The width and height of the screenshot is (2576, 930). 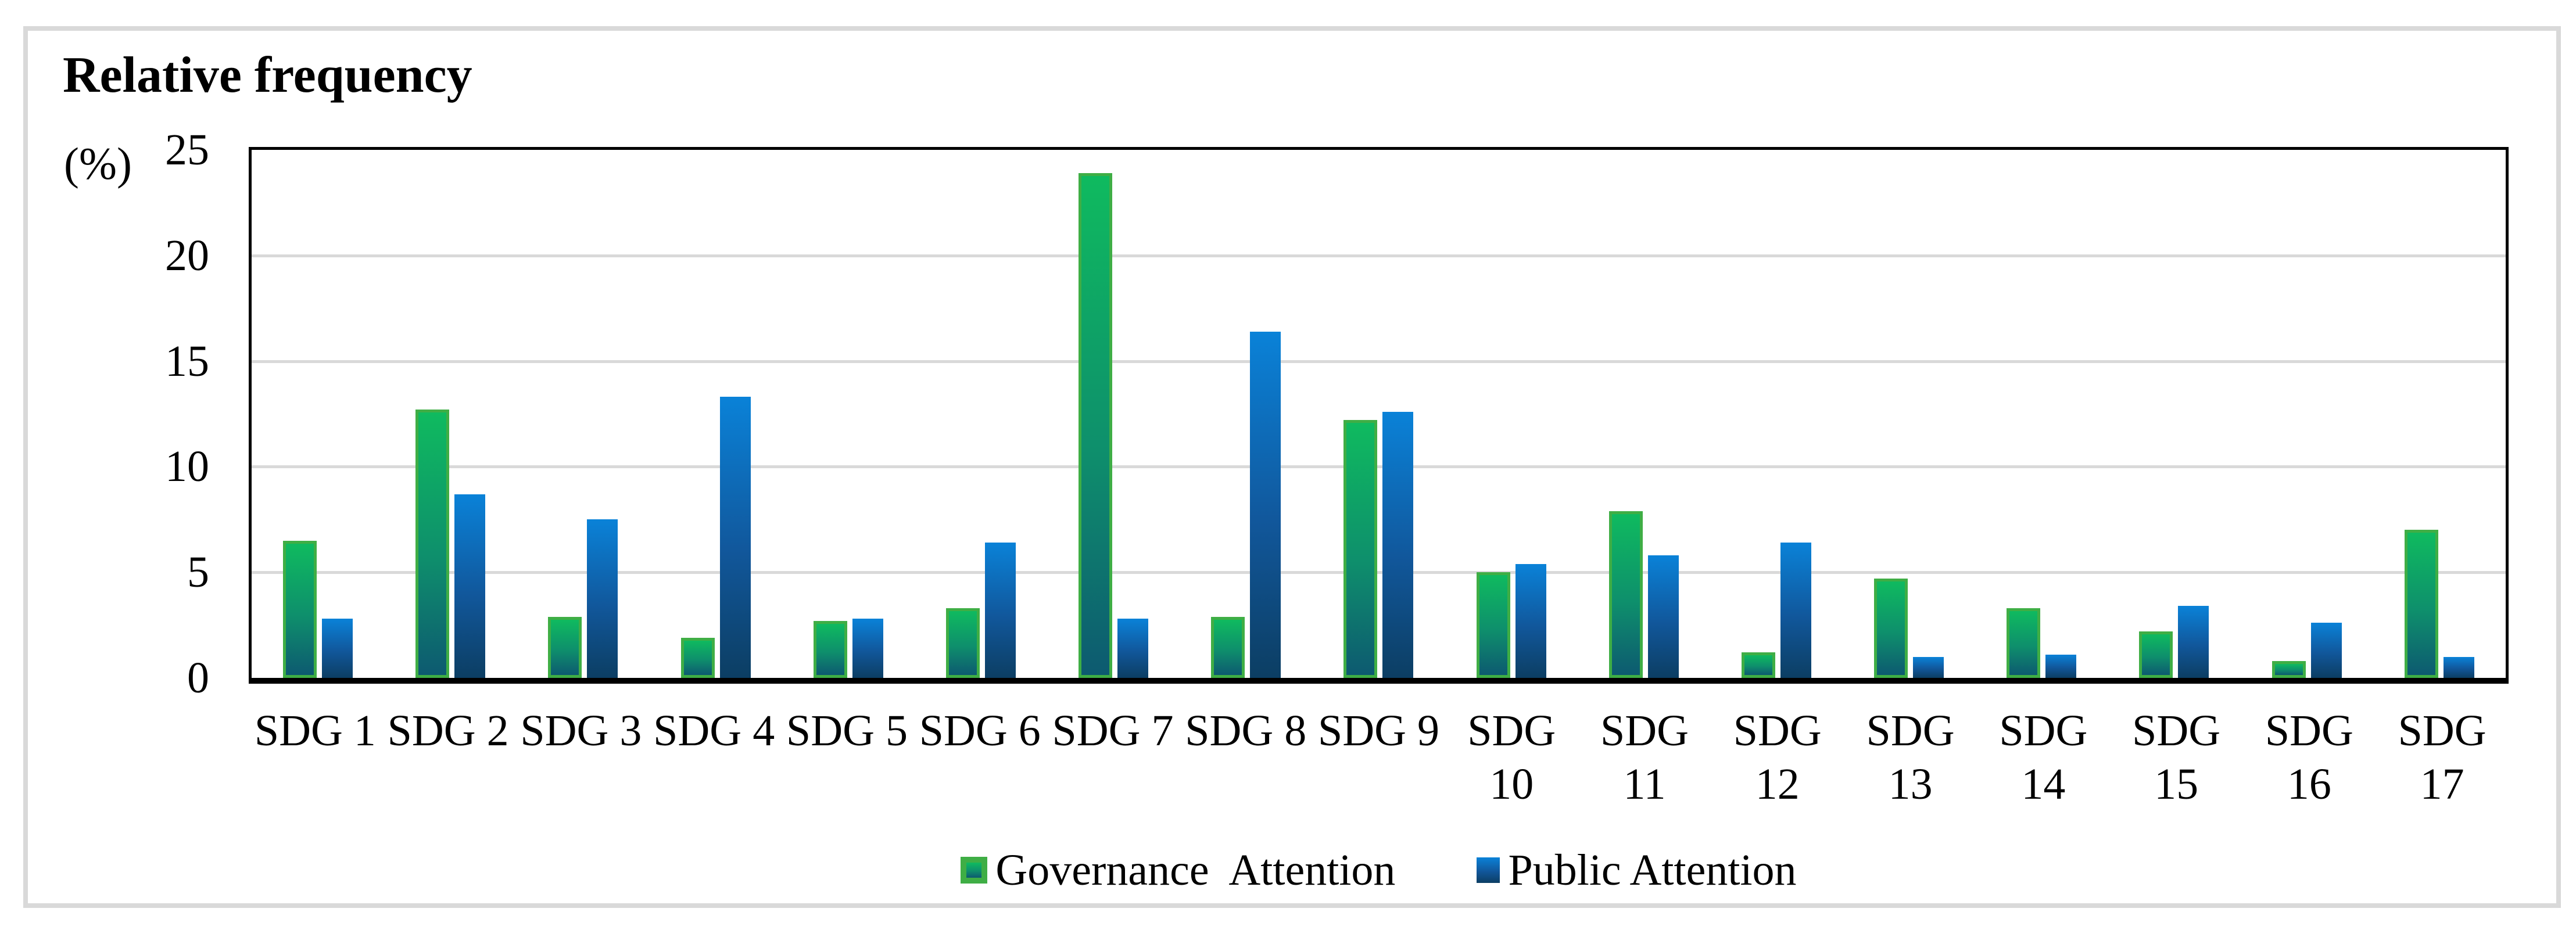 What do you see at coordinates (267, 75) in the screenshot?
I see `chart-title: Relative frequency` at bounding box center [267, 75].